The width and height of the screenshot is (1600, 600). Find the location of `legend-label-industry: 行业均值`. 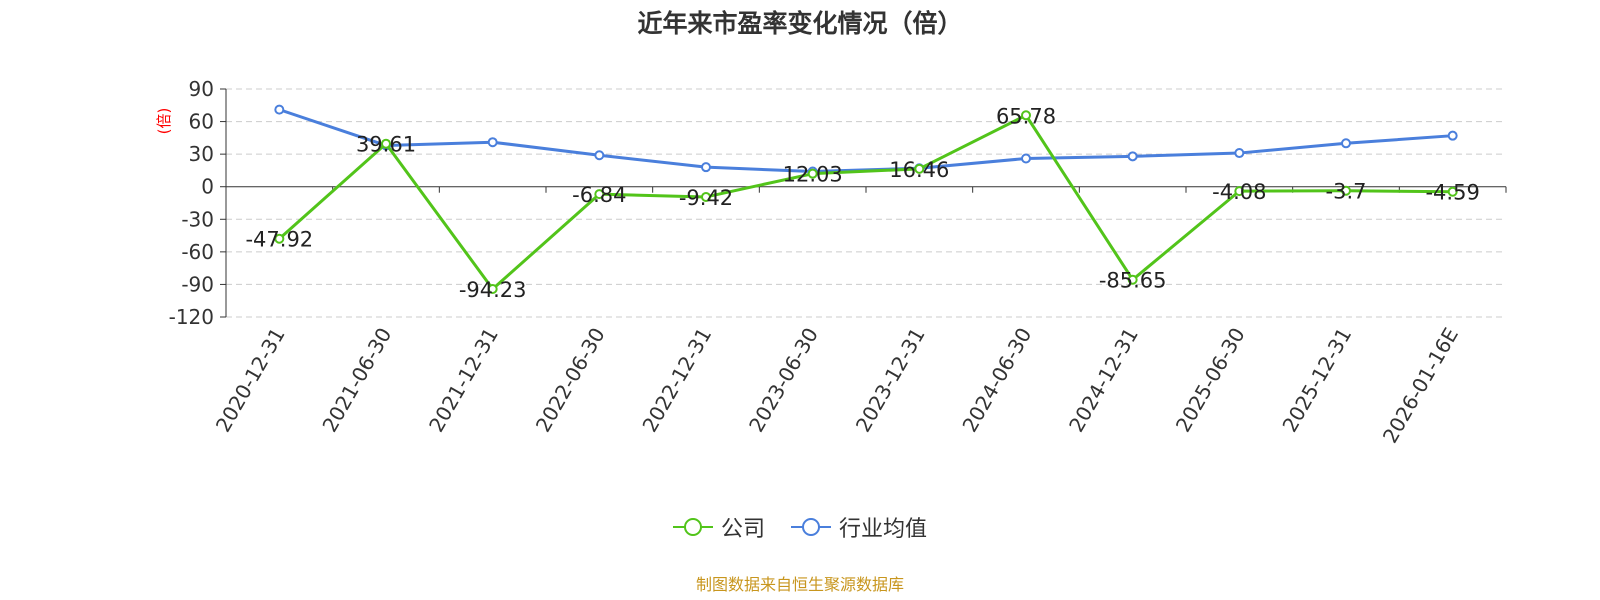

legend-label-industry: 行业均值 is located at coordinates (883, 529).